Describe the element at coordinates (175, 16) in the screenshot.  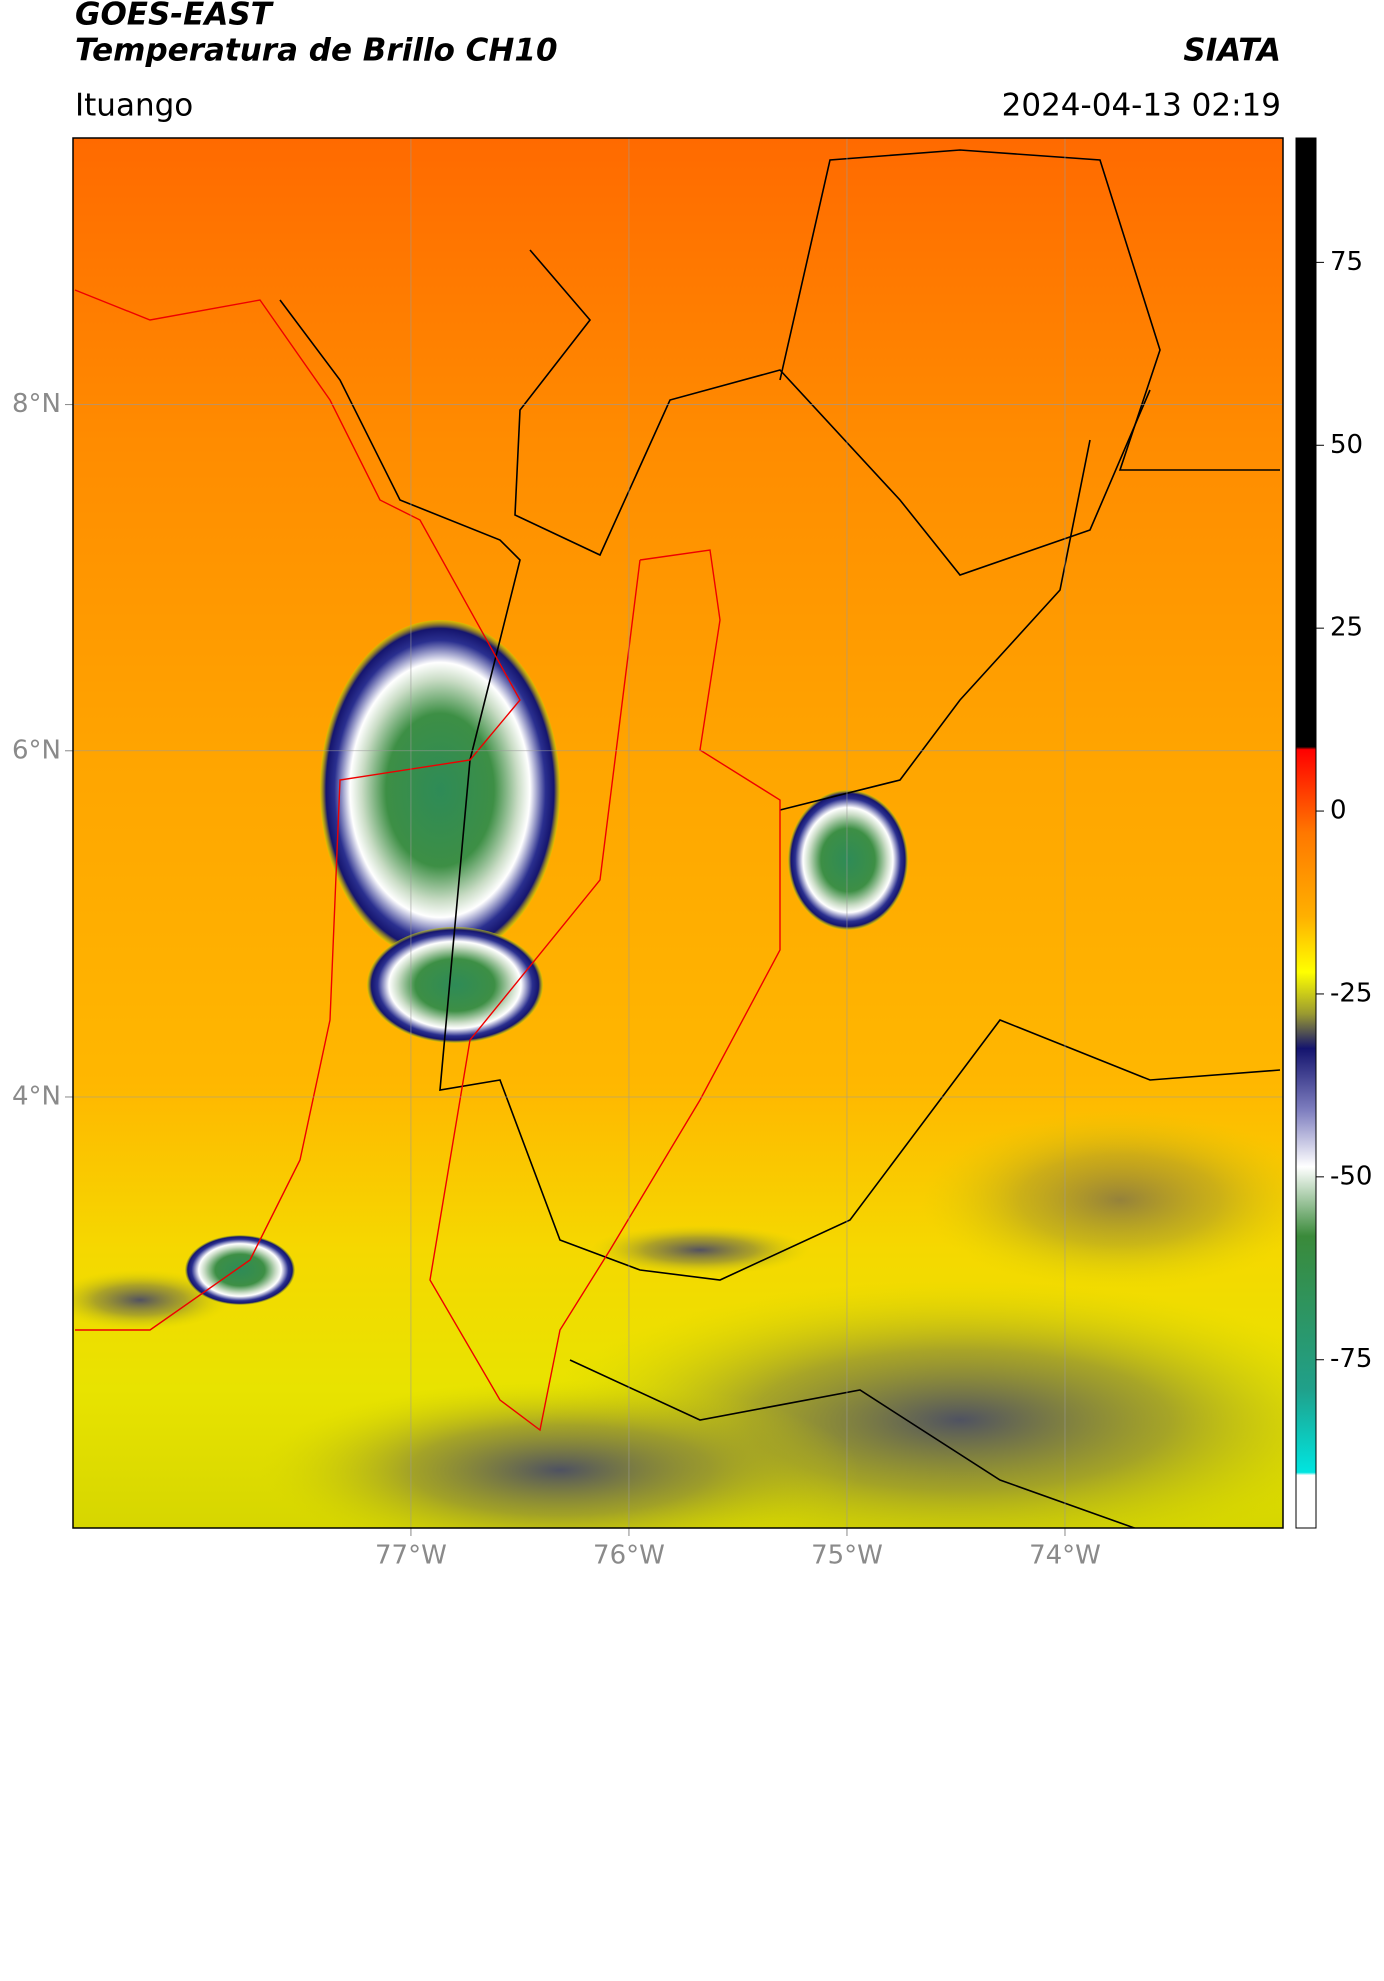
I see `title: GOES-EAST` at that location.